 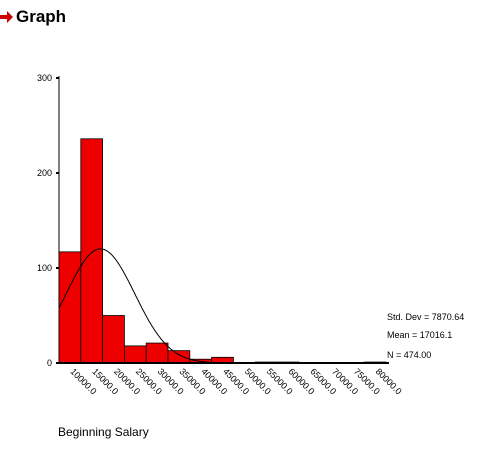 I want to click on page-title: Graph, so click(x=41, y=16).